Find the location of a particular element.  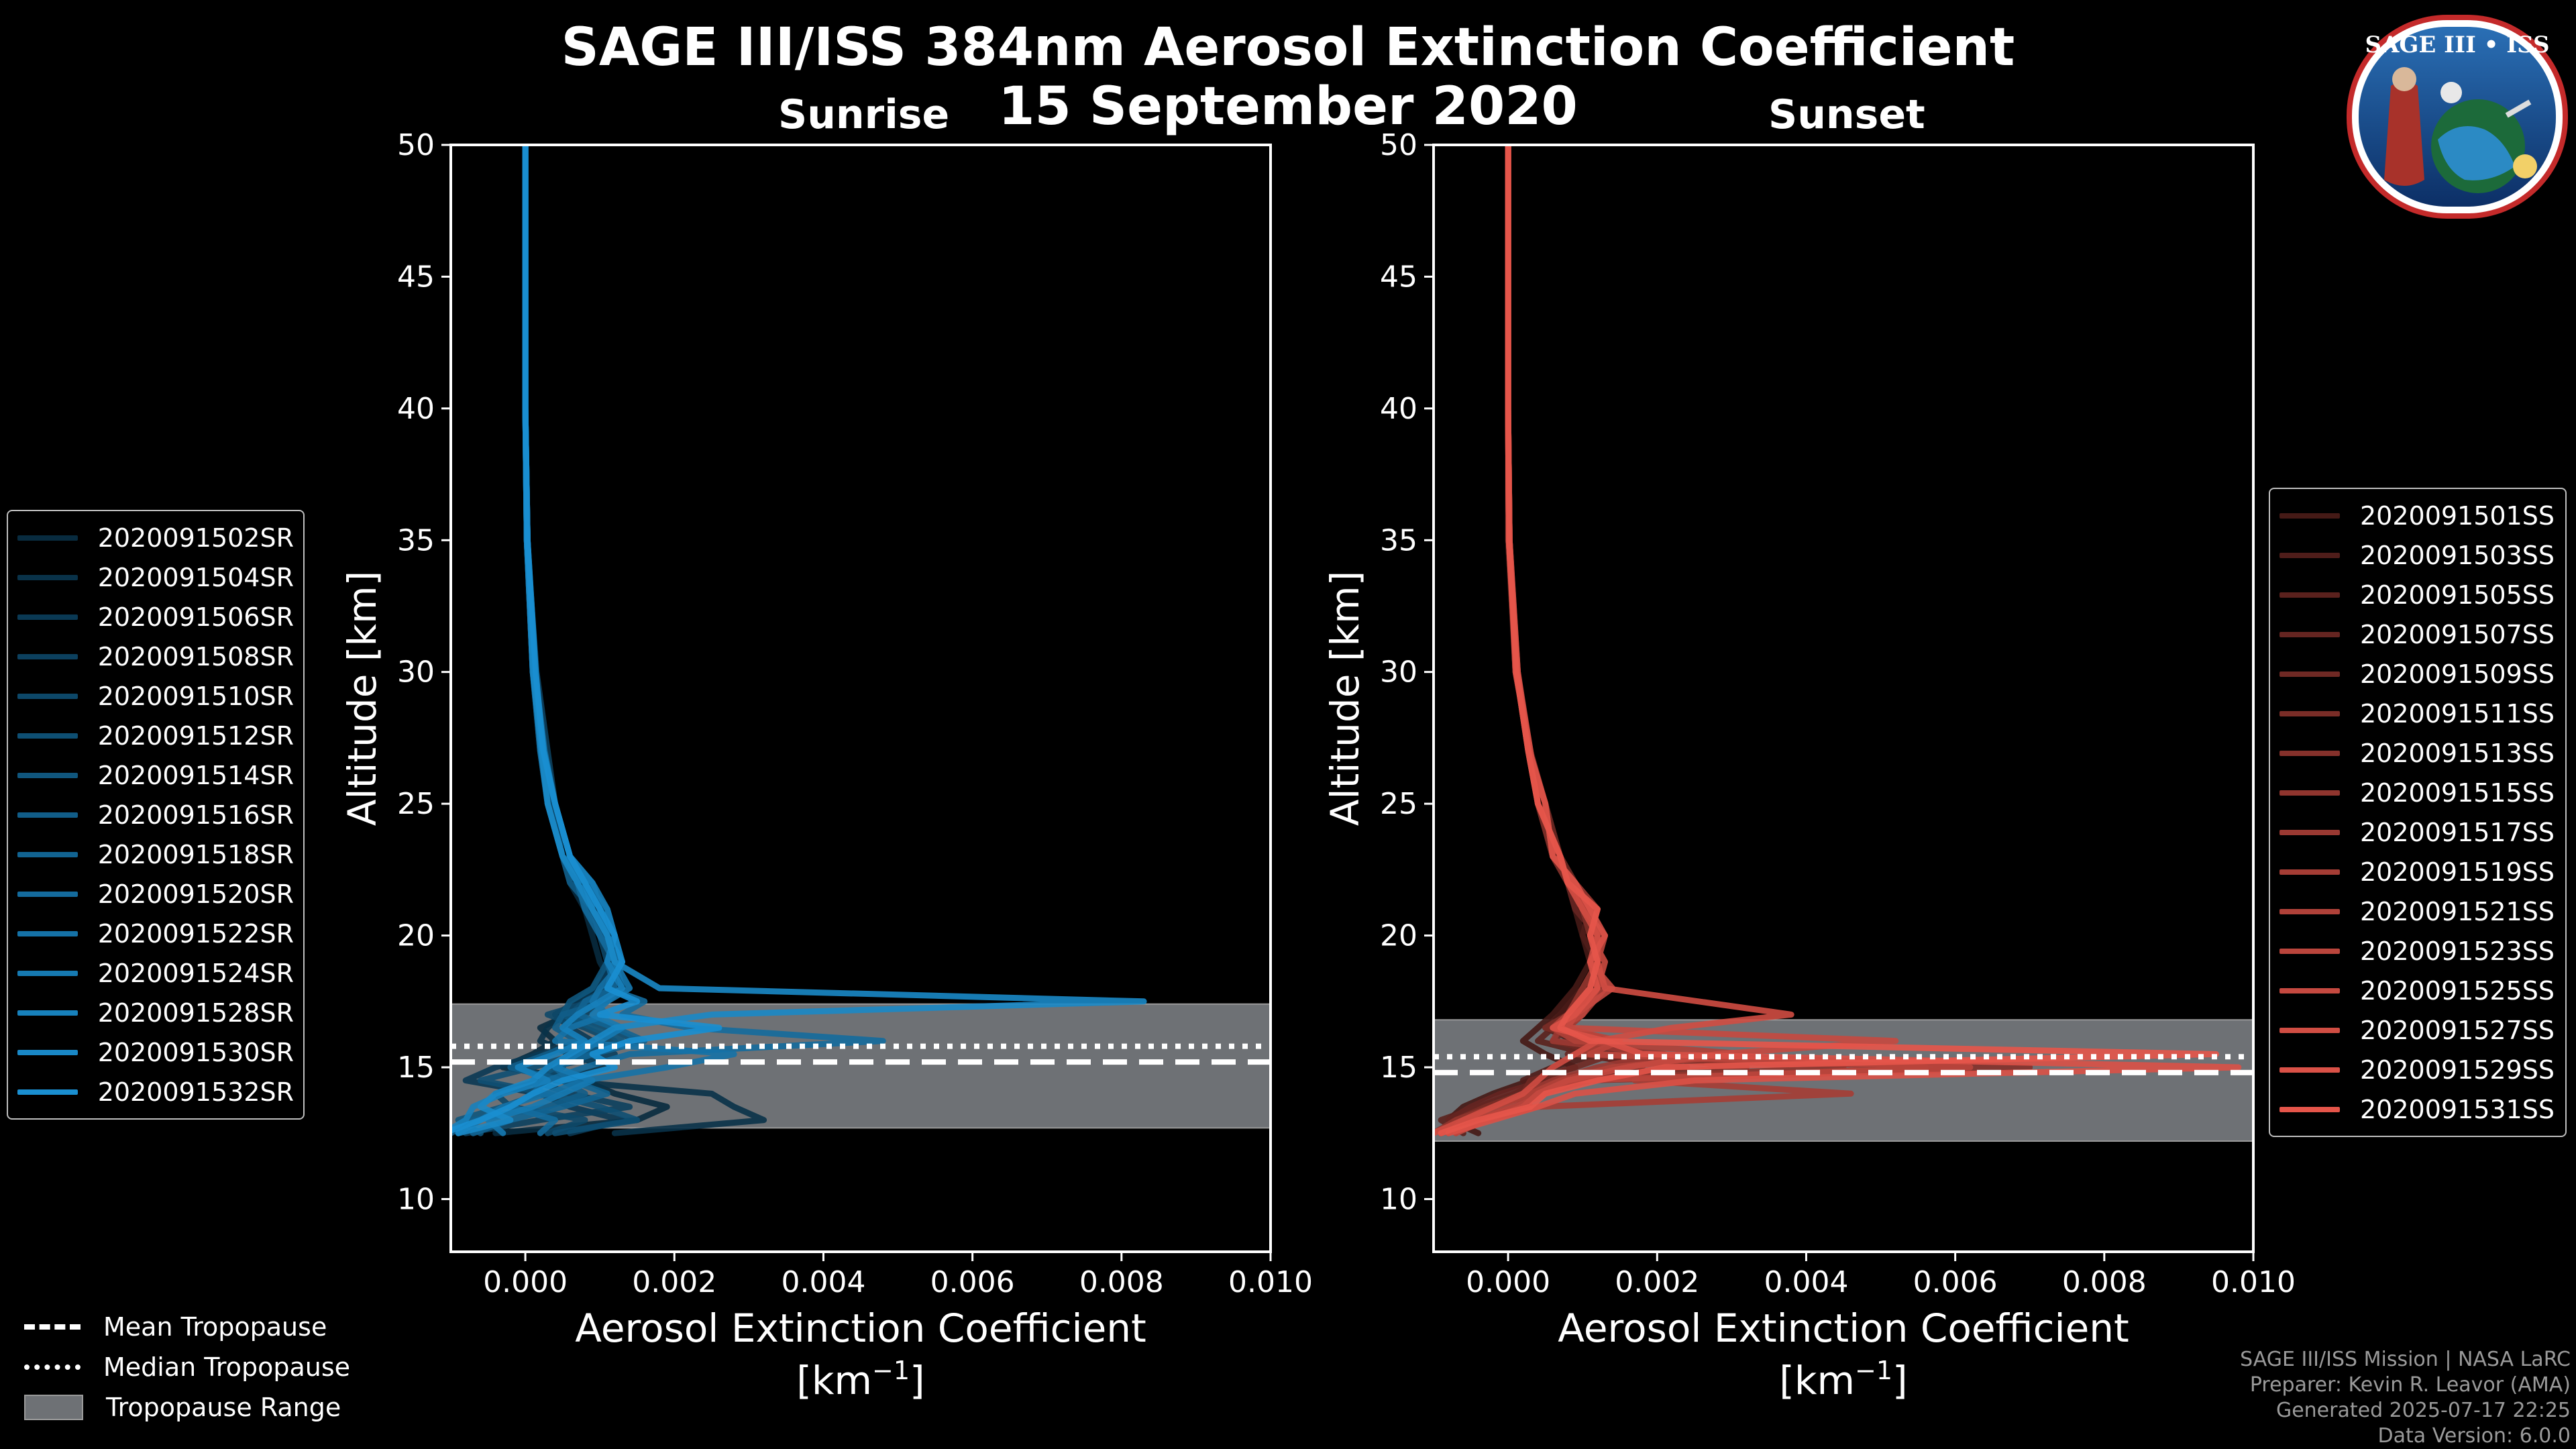

legend-item: 2020091509SS is located at coordinates (2417, 674).